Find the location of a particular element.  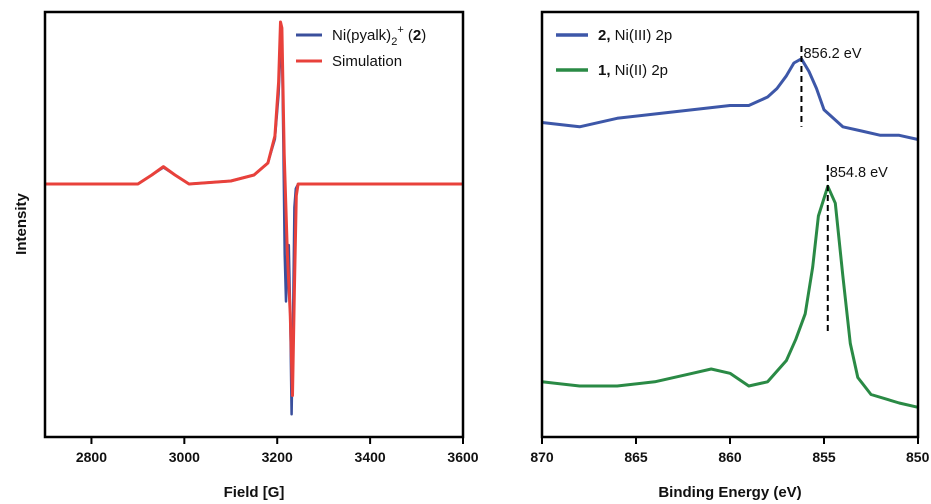

x-tick-label-3600: 3600 is located at coordinates (462, 457).